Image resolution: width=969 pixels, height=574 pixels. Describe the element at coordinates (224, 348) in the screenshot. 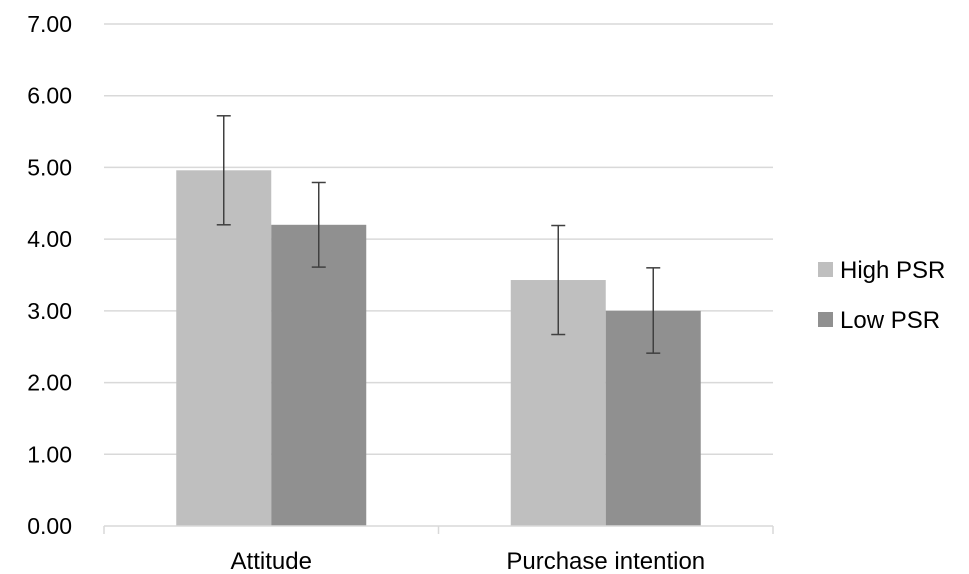

I see `bar-high-psr-attitude` at that location.